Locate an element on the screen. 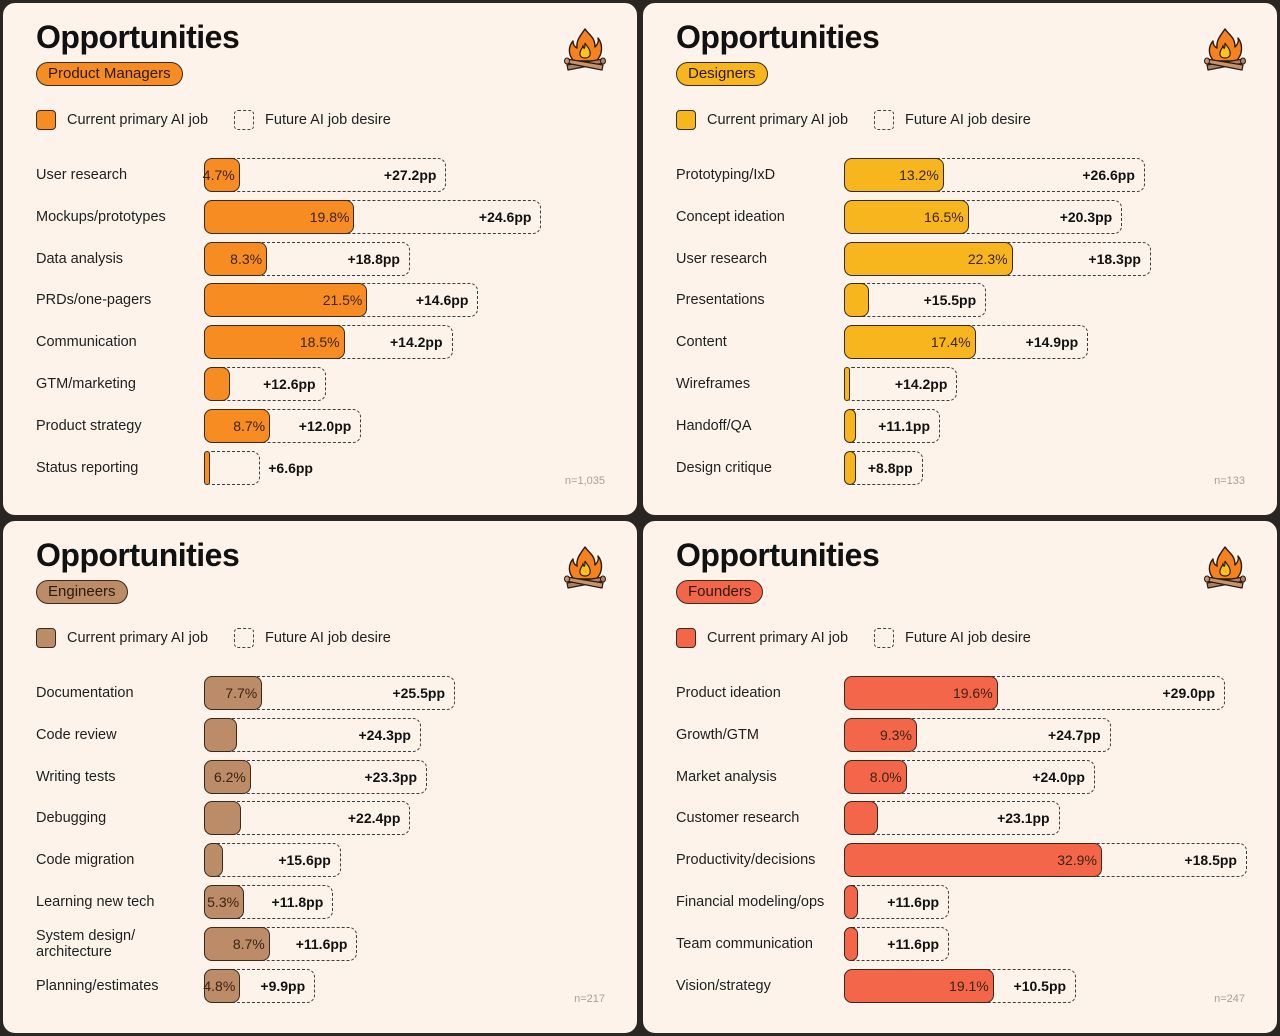  bar-row: Vision/strategy 19.1% +10.5pp is located at coordinates (960, 985).